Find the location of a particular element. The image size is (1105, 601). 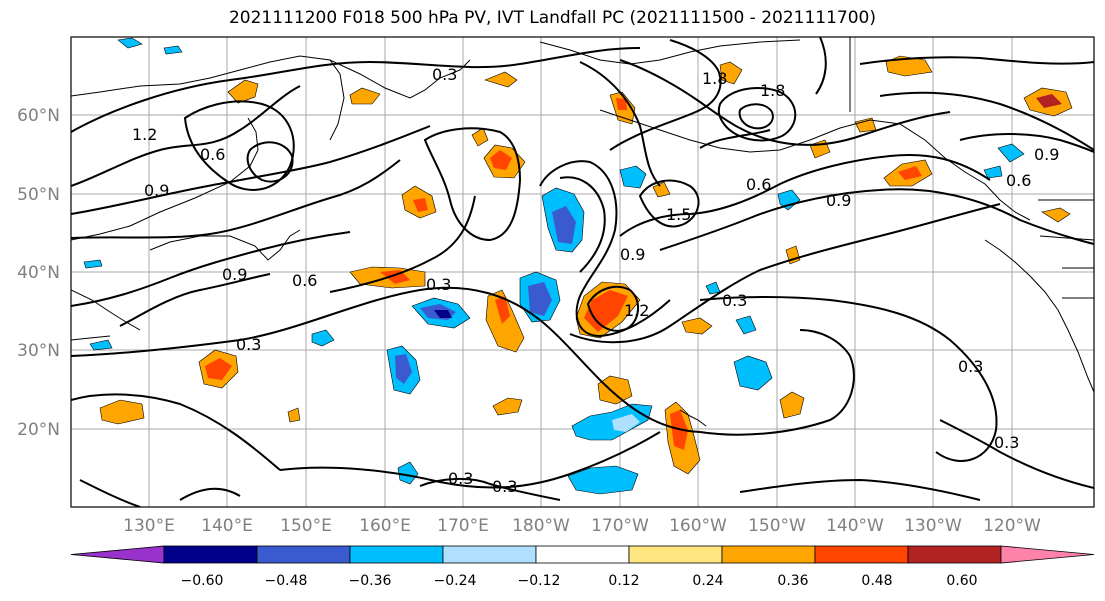

colorbar-boxes is located at coordinates (582, 554).